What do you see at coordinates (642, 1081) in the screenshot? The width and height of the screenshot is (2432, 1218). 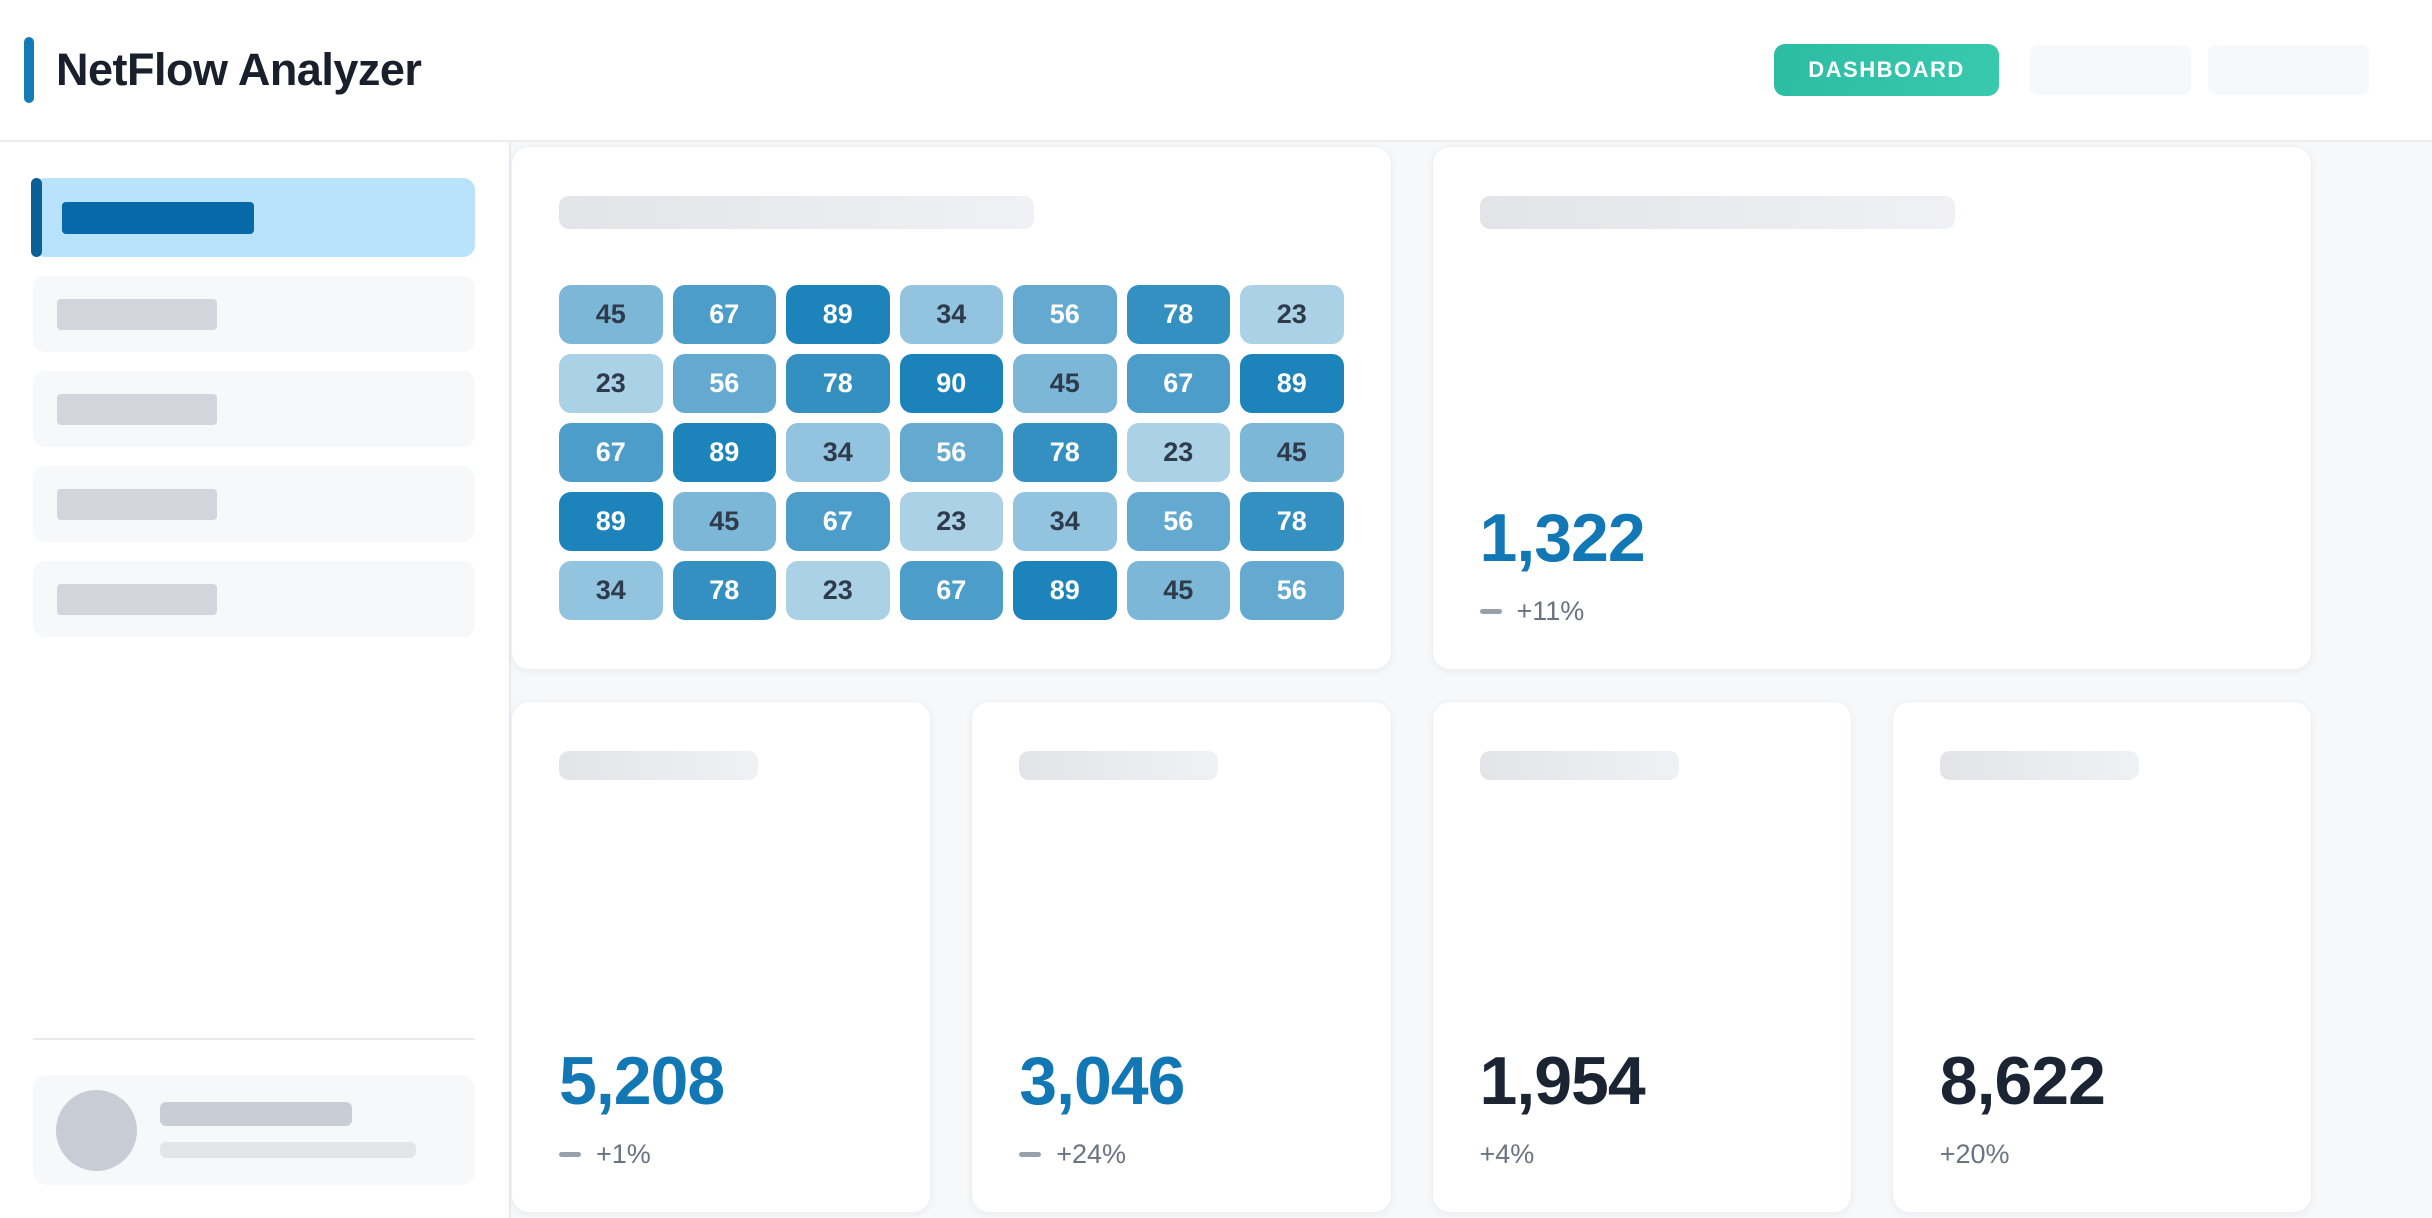 I see `stat-value: 5,208` at bounding box center [642, 1081].